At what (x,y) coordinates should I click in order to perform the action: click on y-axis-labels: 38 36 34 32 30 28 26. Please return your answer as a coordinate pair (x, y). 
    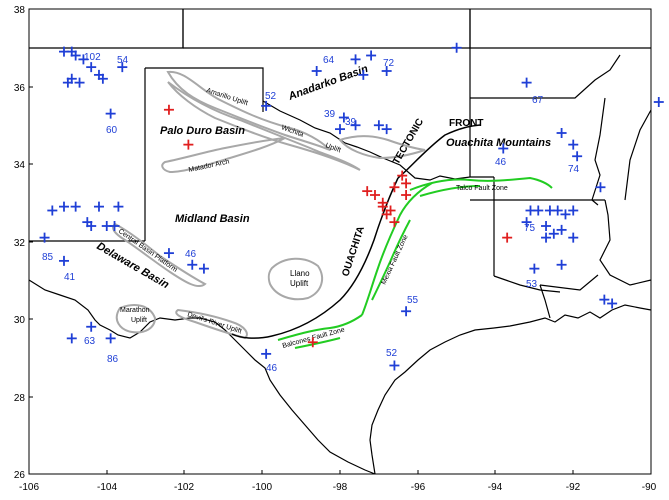
    Looking at the image, I should click on (20, 243).